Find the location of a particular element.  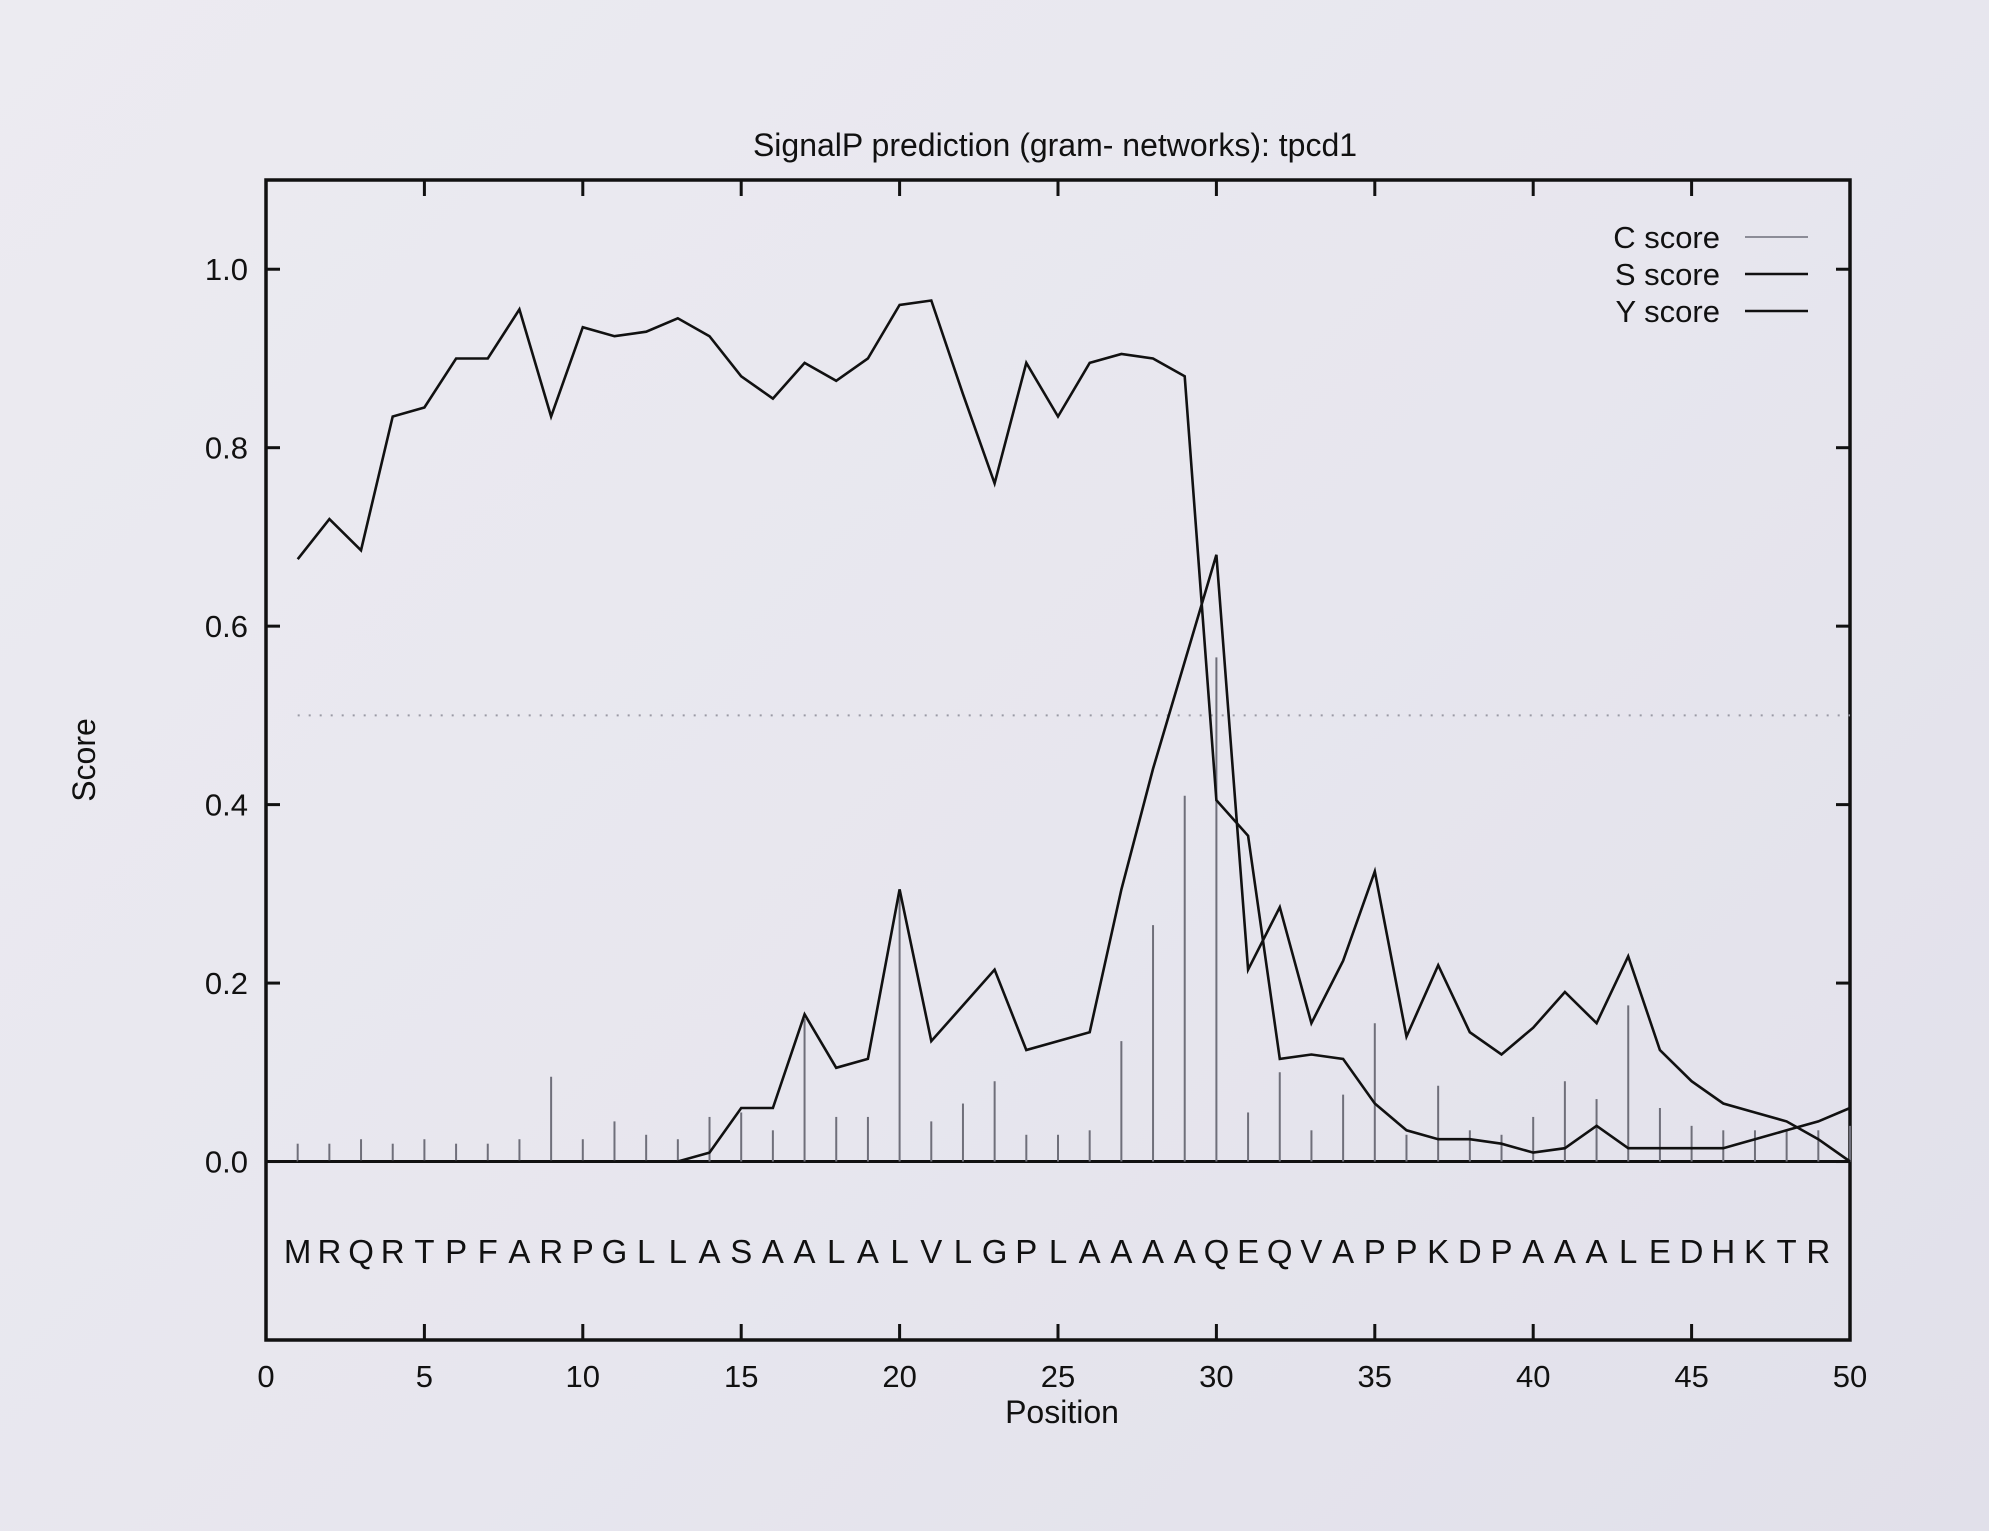

x-tick-label: 35 is located at coordinates (1375, 1376).